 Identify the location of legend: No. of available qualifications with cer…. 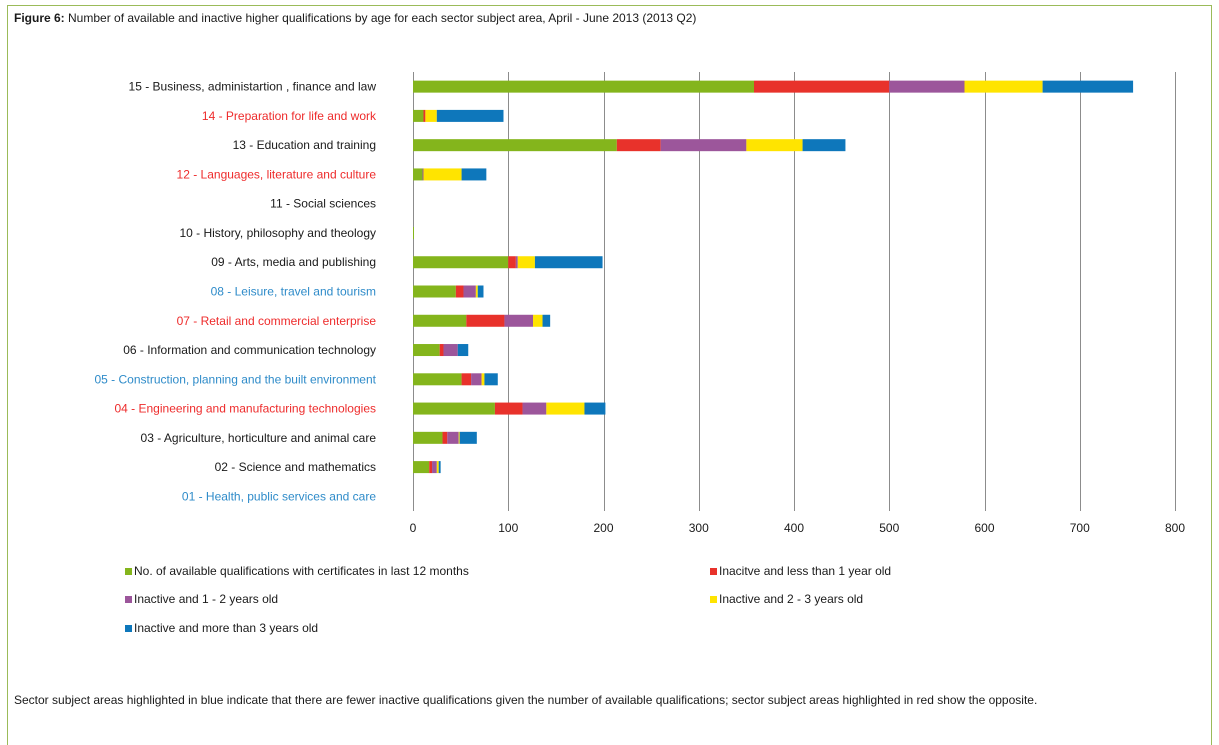
(508, 599).